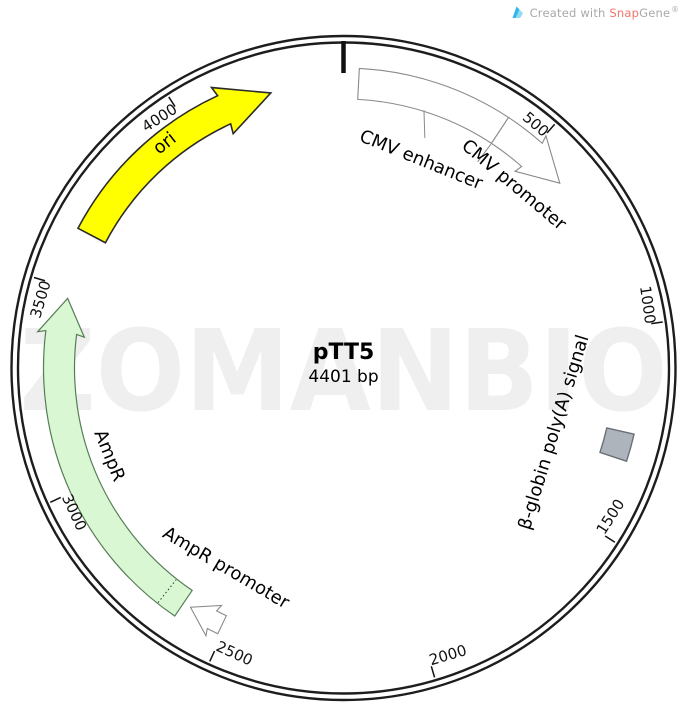 This screenshot has height=724, width=687. Describe the element at coordinates (484, 153) in the screenshot. I see `feature-cmv-promoter-leader-line` at that location.